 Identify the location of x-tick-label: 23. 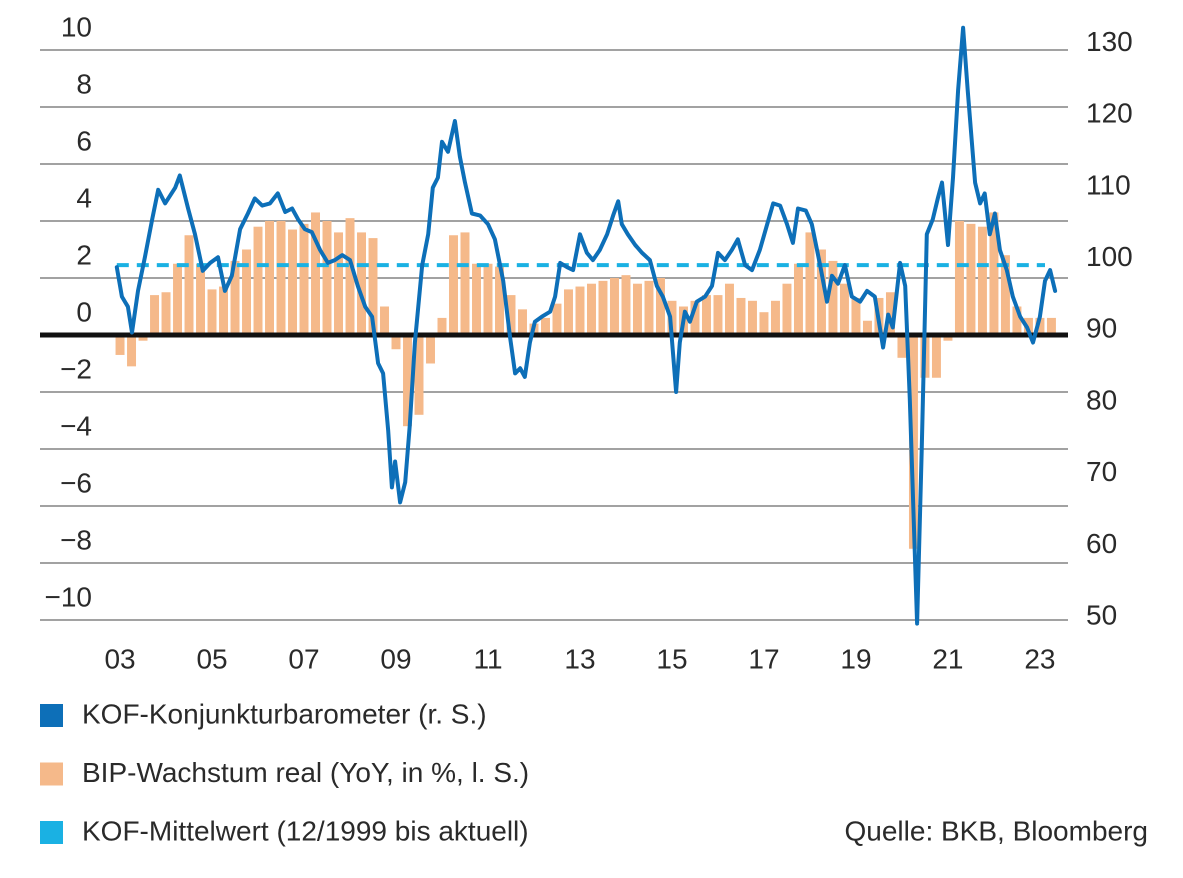
(1039, 658).